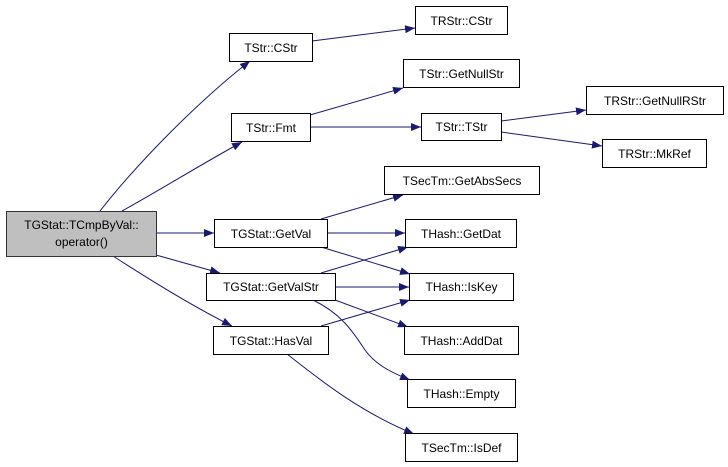  I want to click on edge-getval-iskey, so click(365, 260).